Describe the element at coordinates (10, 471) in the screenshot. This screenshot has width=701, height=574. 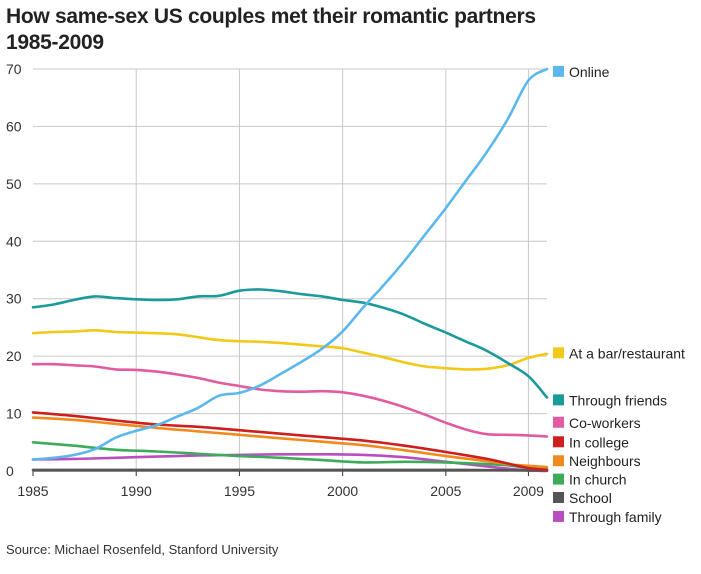
I see `y-tick-label: 0` at that location.